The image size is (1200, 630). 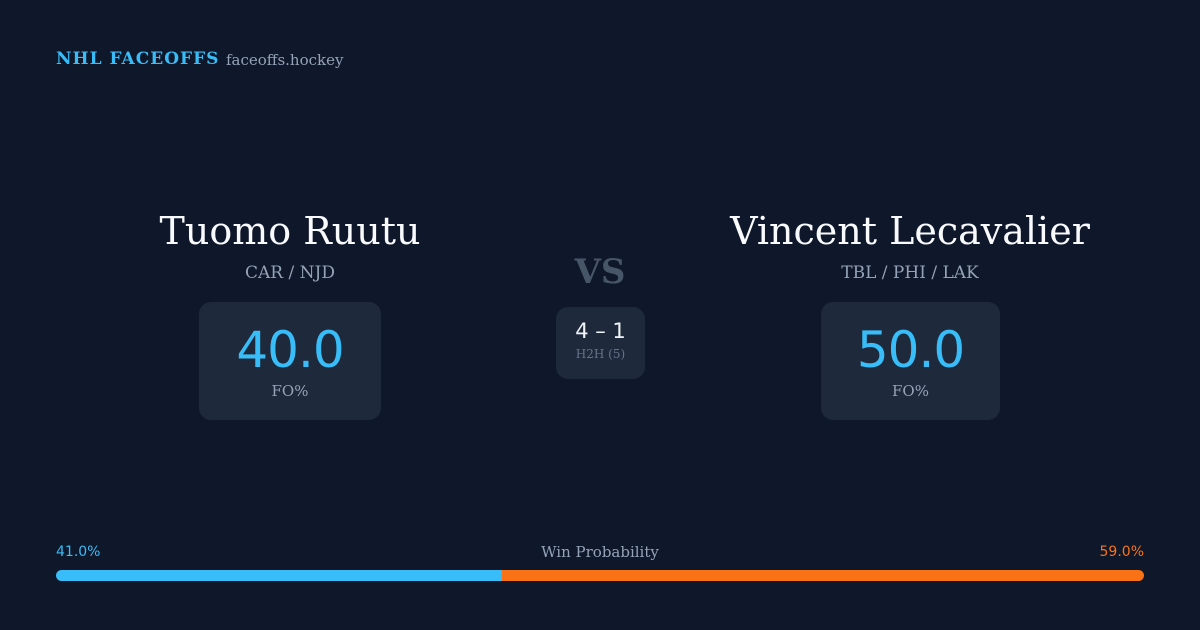 I want to click on win-prob-bar, so click(x=600, y=575).